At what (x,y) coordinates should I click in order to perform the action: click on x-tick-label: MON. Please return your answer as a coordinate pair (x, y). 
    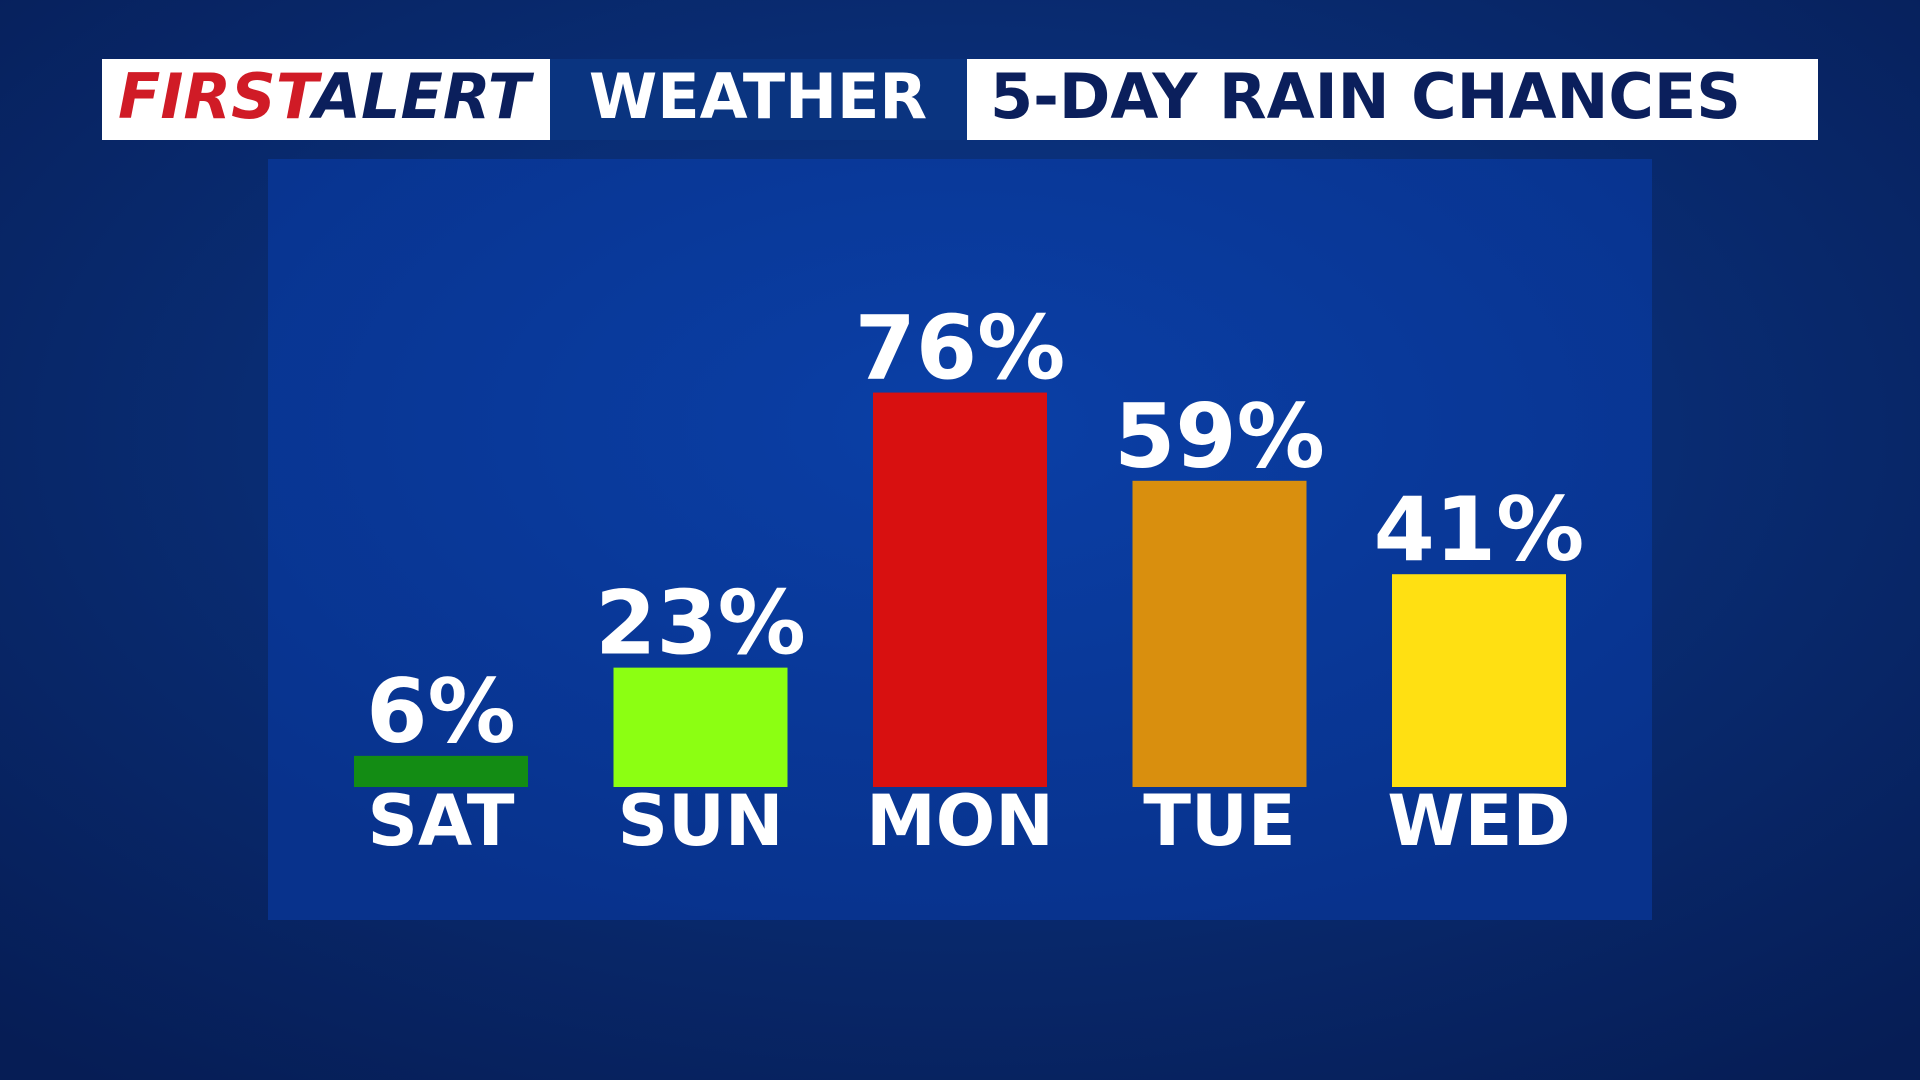
    Looking at the image, I should click on (960, 821).